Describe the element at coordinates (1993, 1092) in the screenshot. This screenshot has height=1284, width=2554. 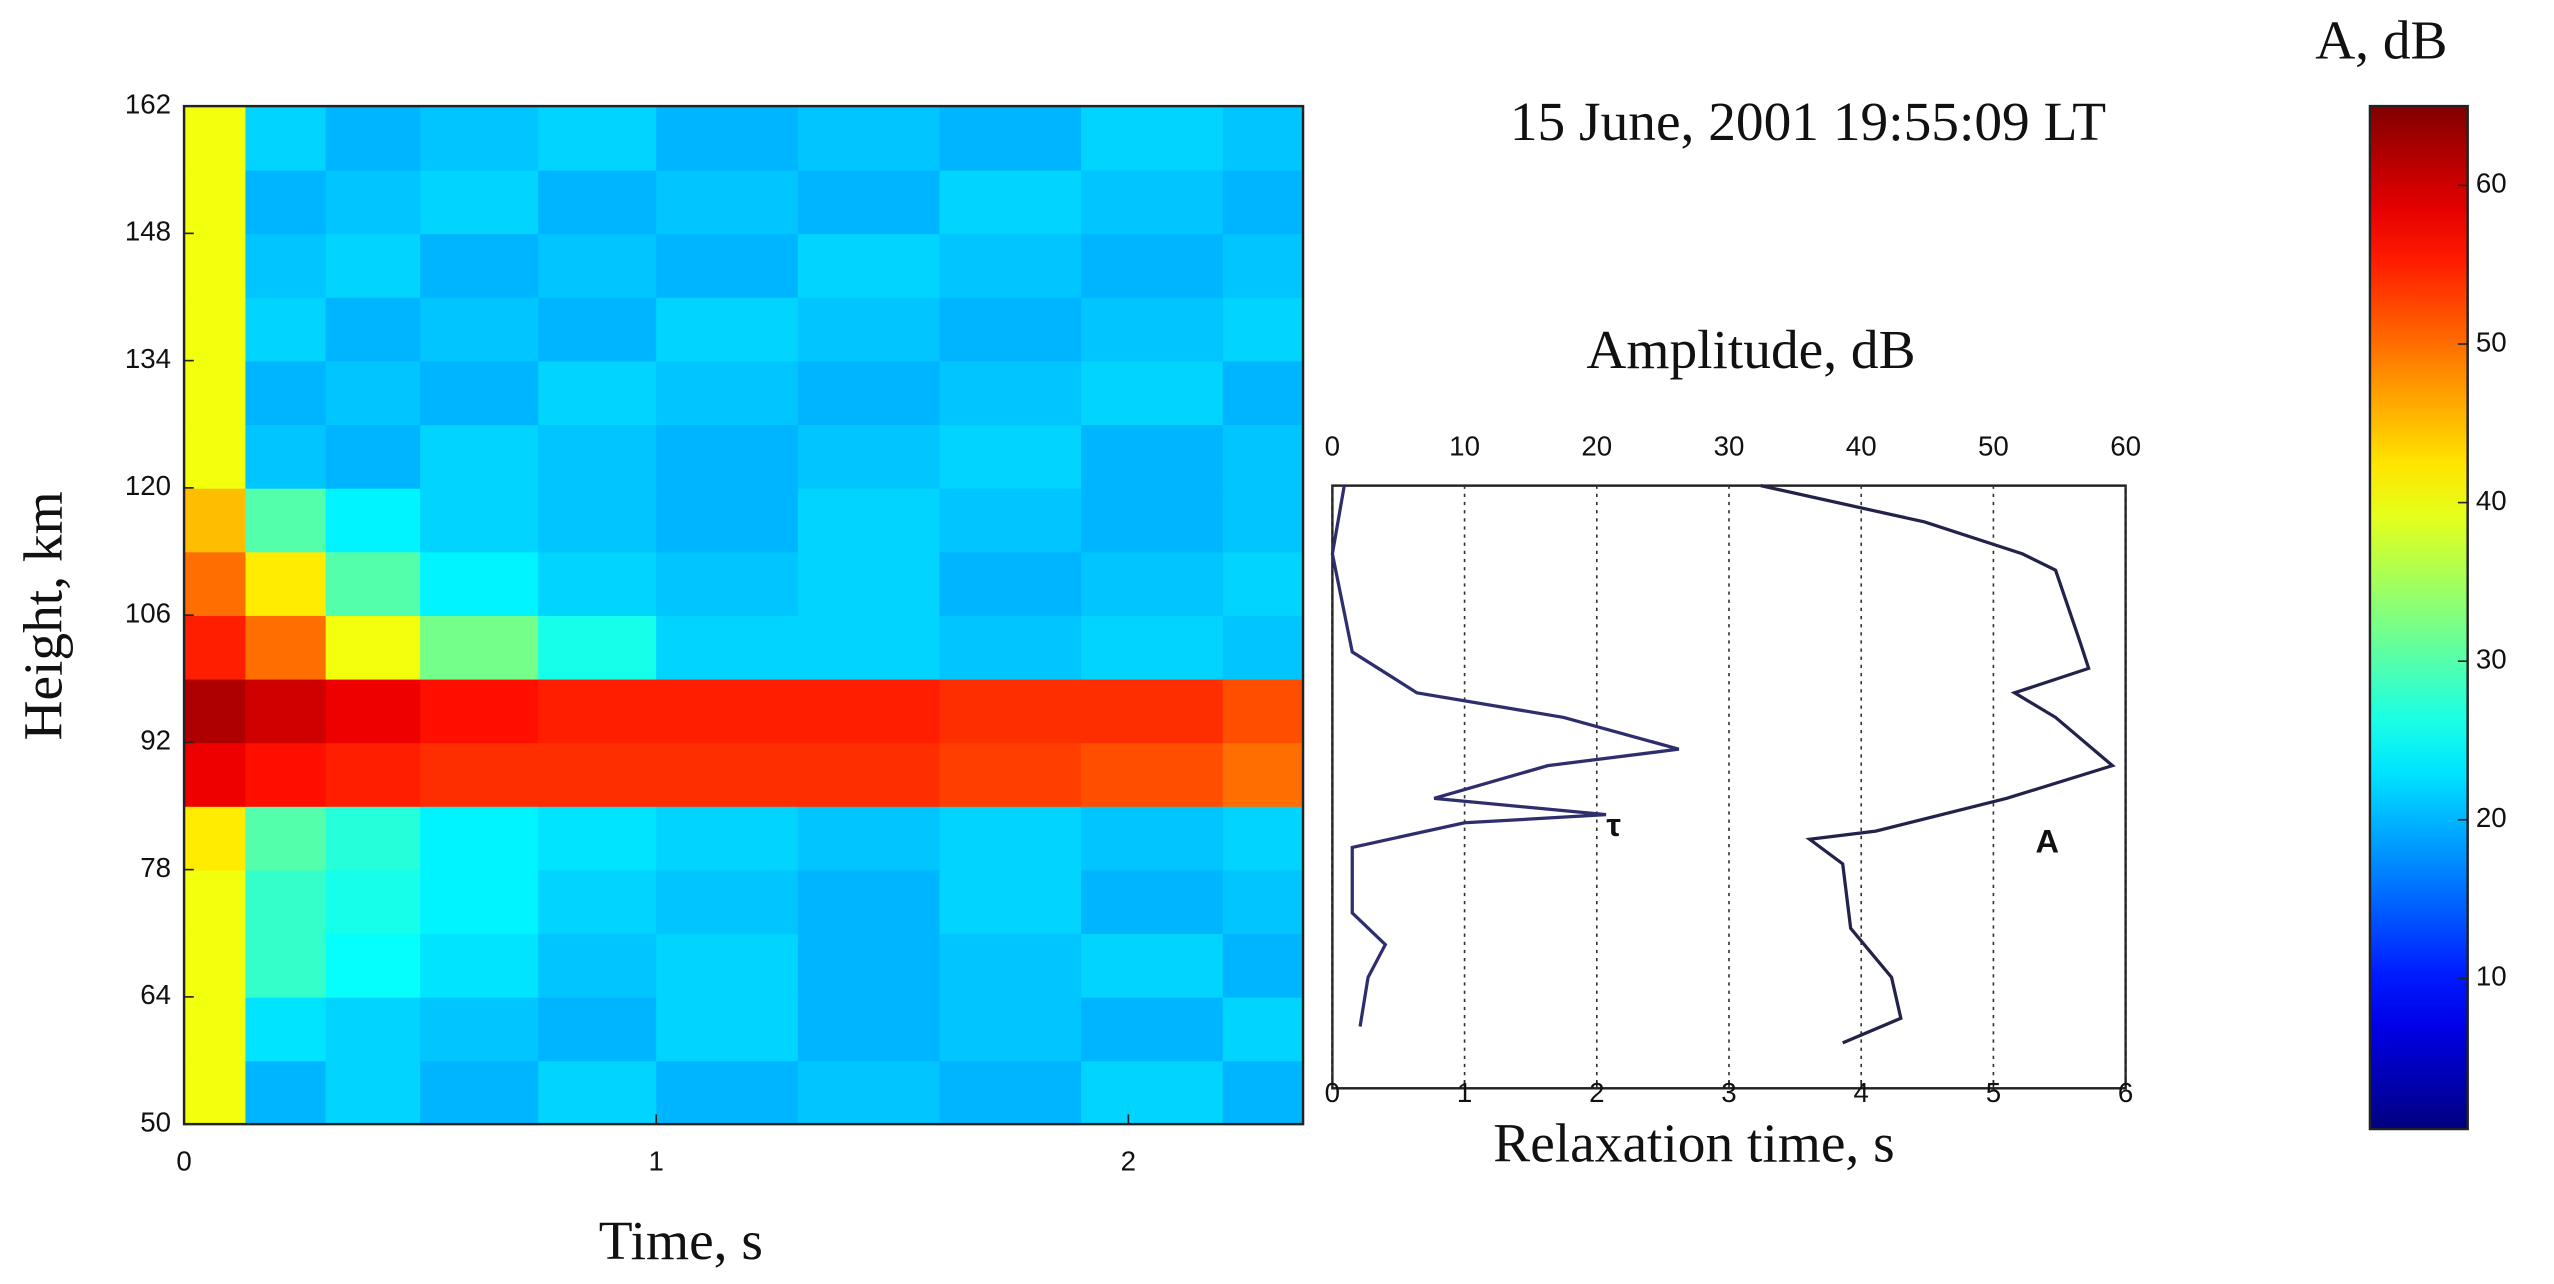
I see `bottom-tick-label: 5` at that location.